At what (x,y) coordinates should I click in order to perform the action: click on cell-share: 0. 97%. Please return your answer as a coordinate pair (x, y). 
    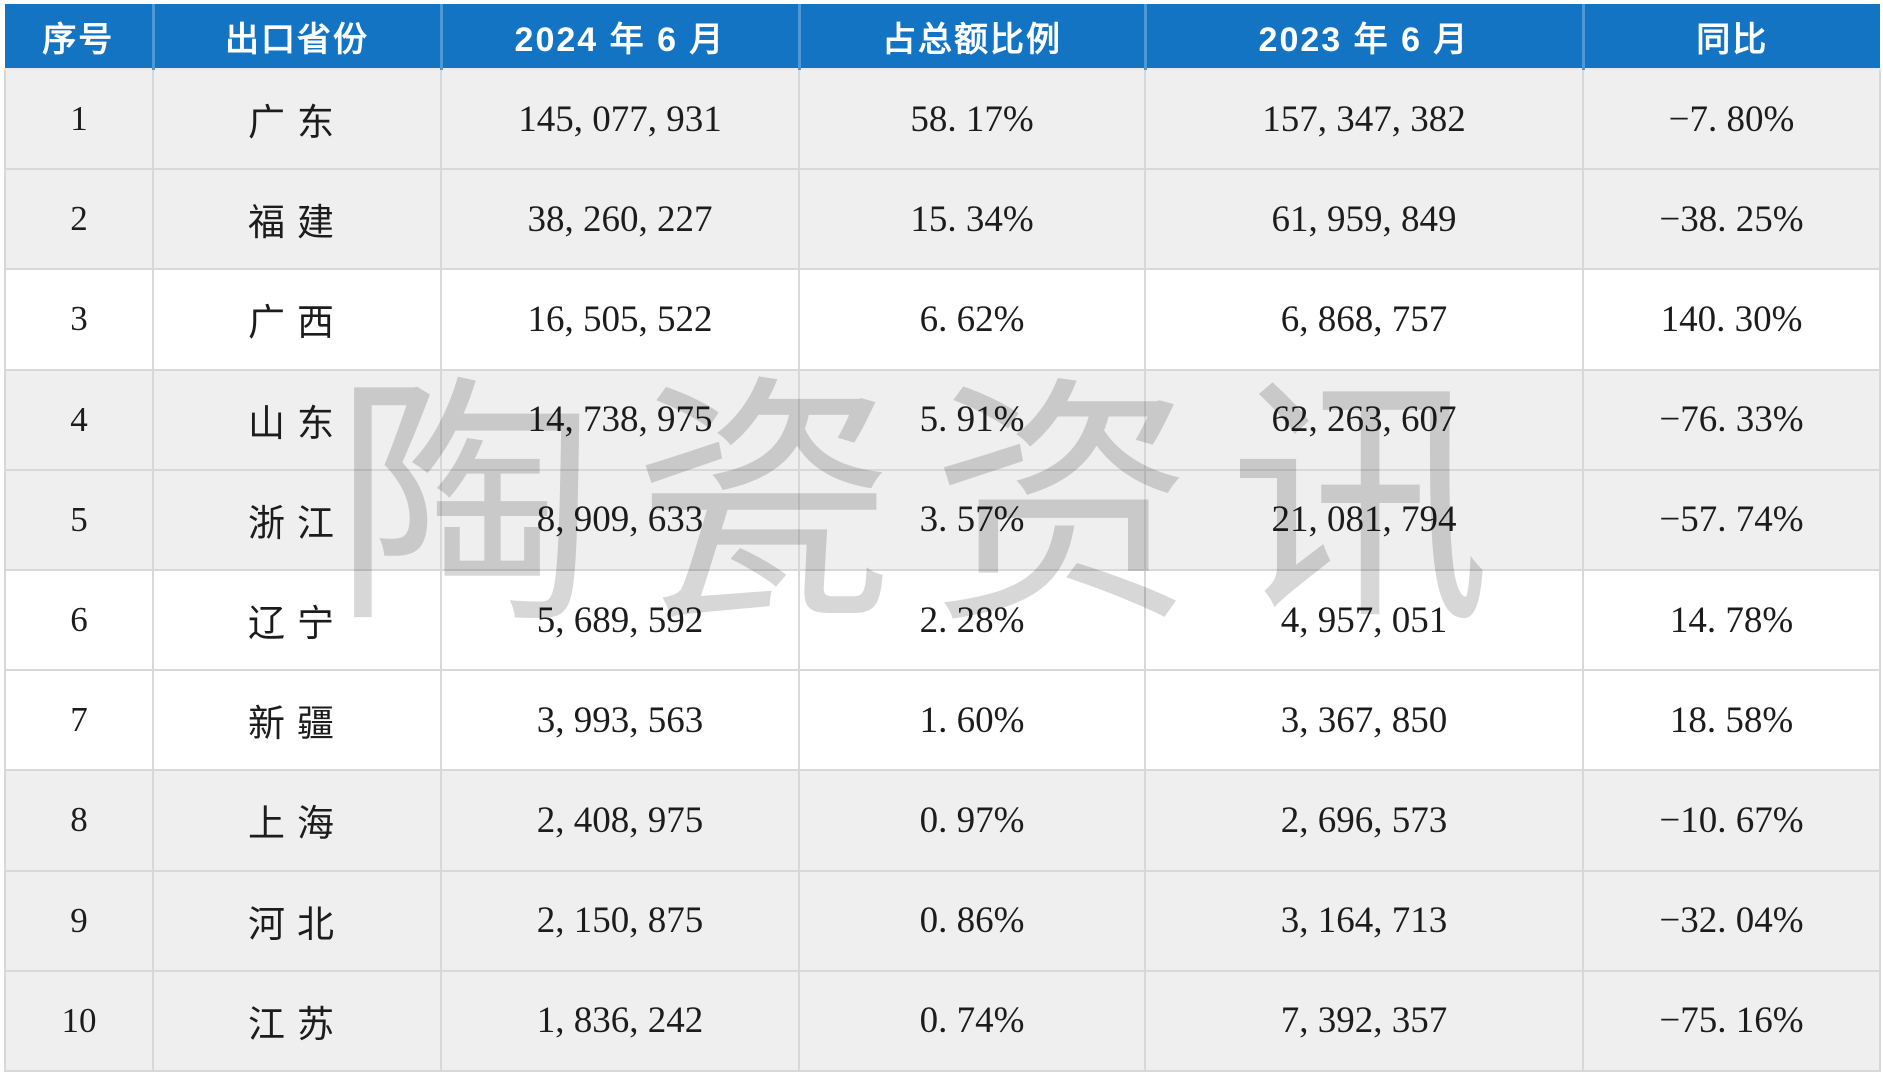
    Looking at the image, I should click on (972, 820).